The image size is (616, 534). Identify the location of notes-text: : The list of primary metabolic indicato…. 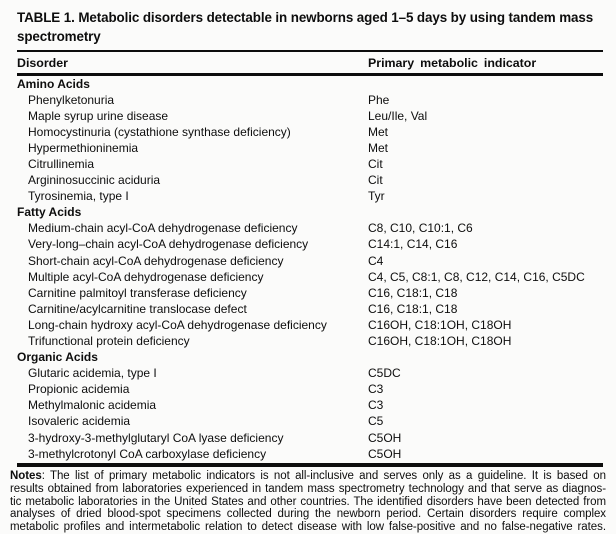
(323, 475).